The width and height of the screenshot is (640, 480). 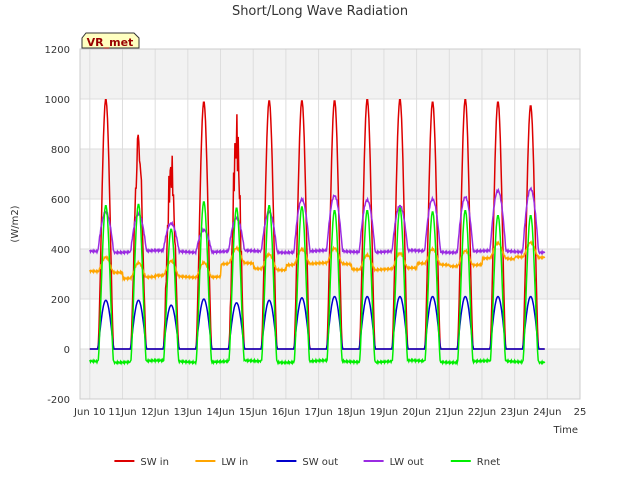 What do you see at coordinates (57, 100) in the screenshot?
I see `y-tick-label: 1000` at bounding box center [57, 100].